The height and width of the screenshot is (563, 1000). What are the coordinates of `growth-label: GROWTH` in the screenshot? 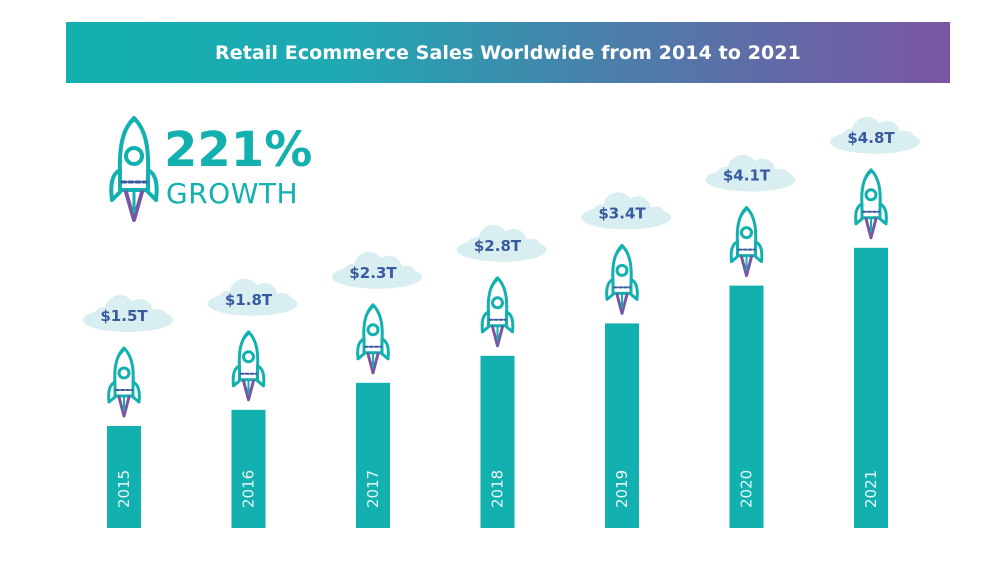 It's located at (232, 193).